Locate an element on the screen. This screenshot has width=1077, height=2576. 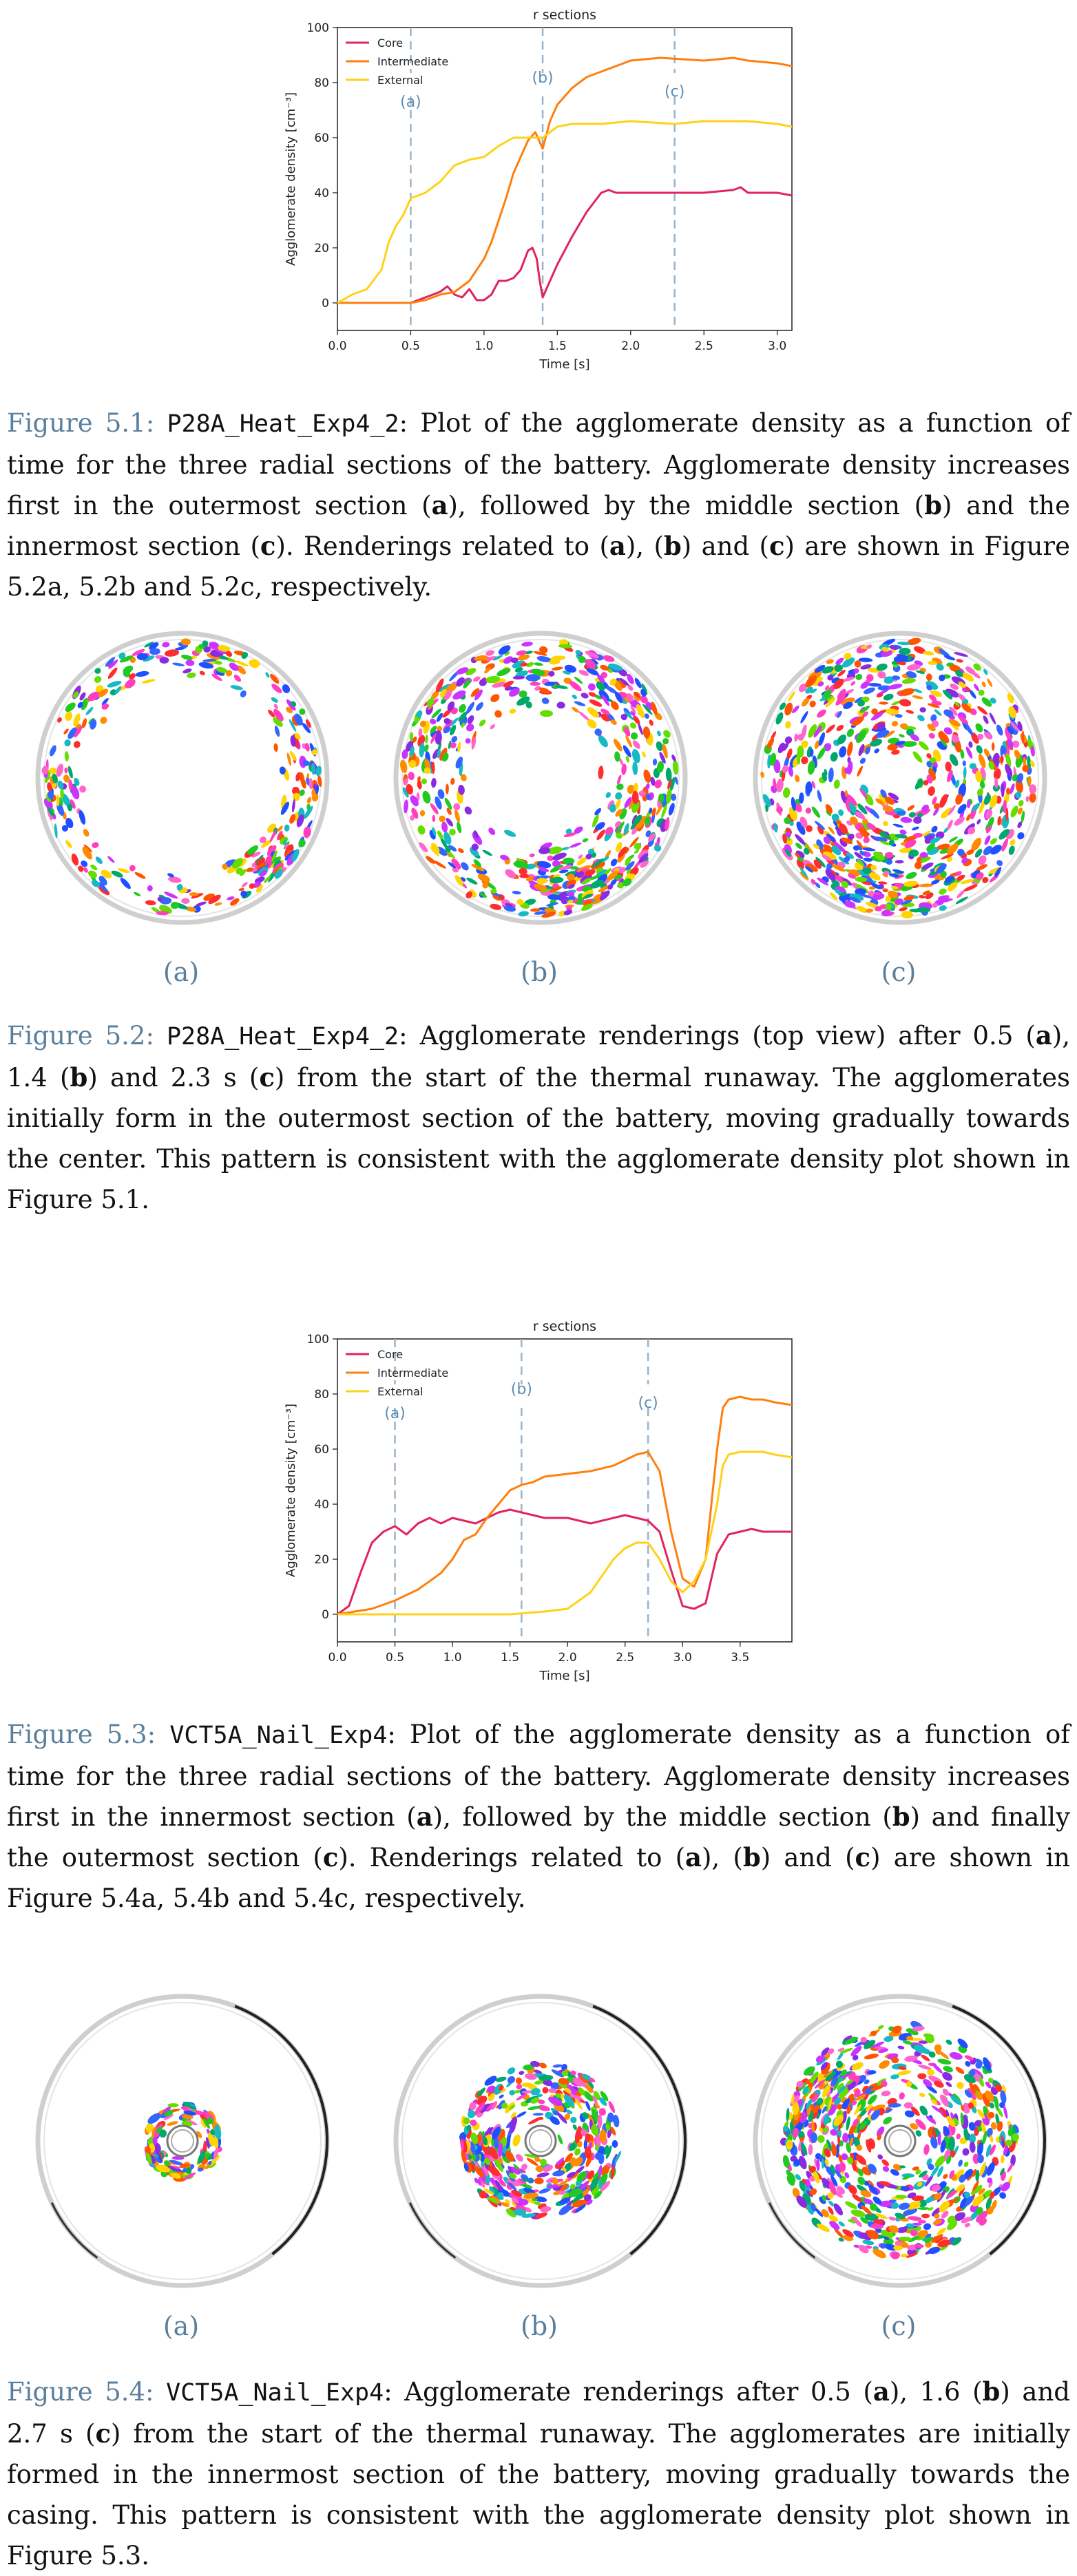
marker-label: (c) is located at coordinates (648, 1404).